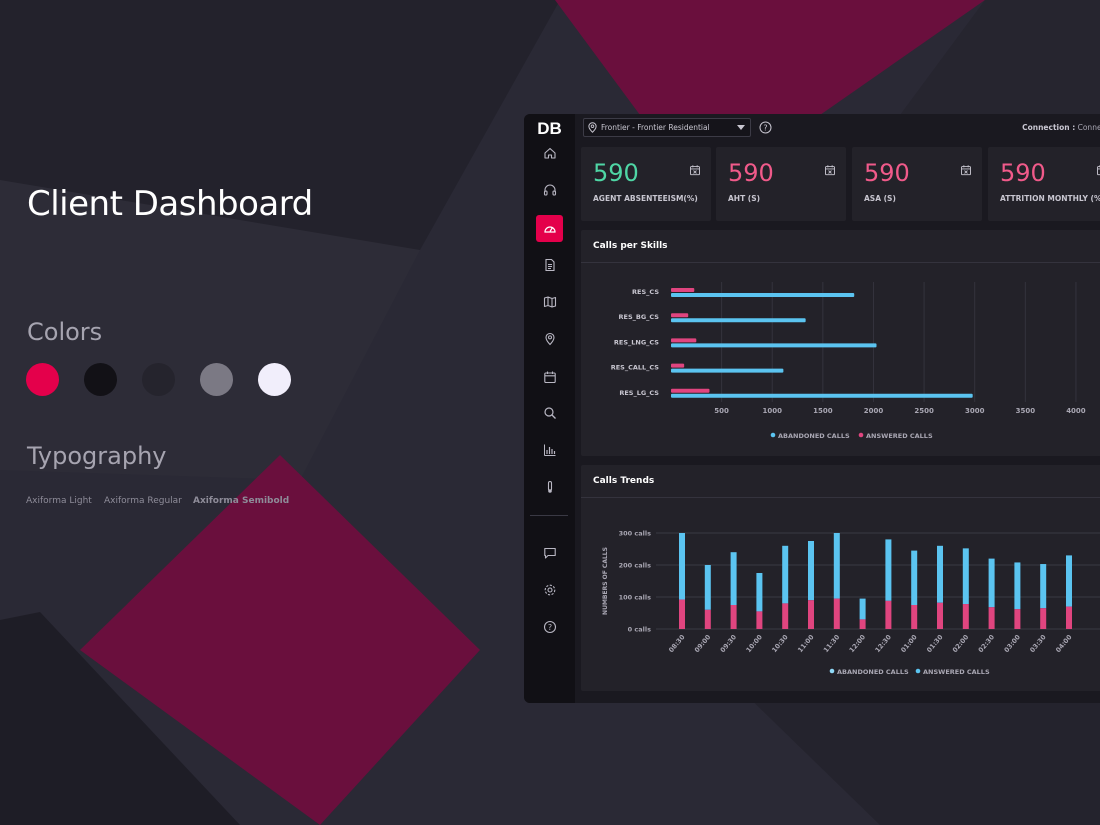 This screenshot has height=825, width=1100. What do you see at coordinates (639, 317) in the screenshot?
I see `category-label: RES_BG_CS` at bounding box center [639, 317].